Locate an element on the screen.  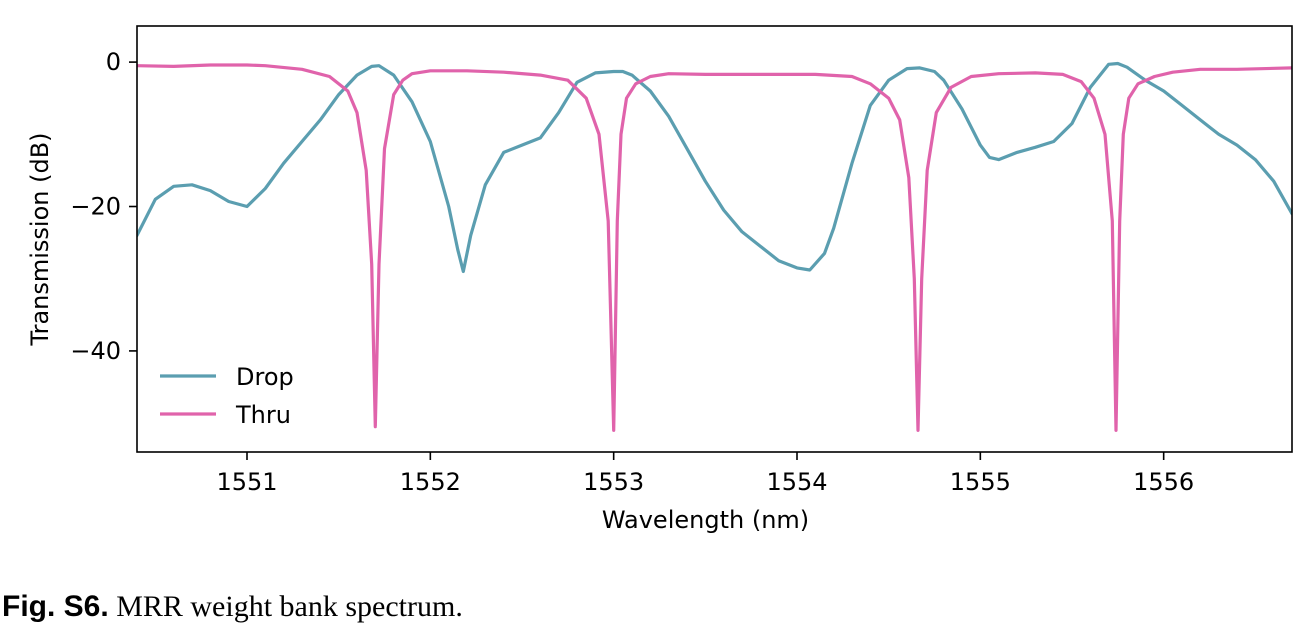
legend-label-drop: Drop is located at coordinates (265, 377).